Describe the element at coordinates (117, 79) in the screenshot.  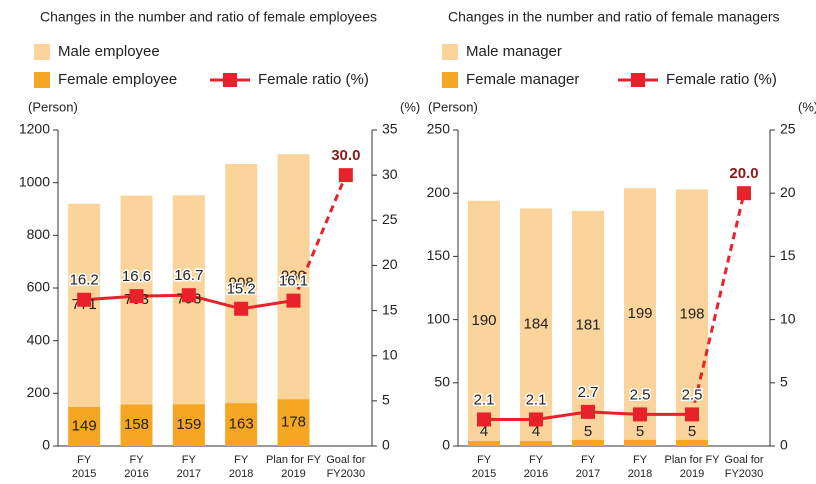
I see `legend-label: Female employee` at that location.